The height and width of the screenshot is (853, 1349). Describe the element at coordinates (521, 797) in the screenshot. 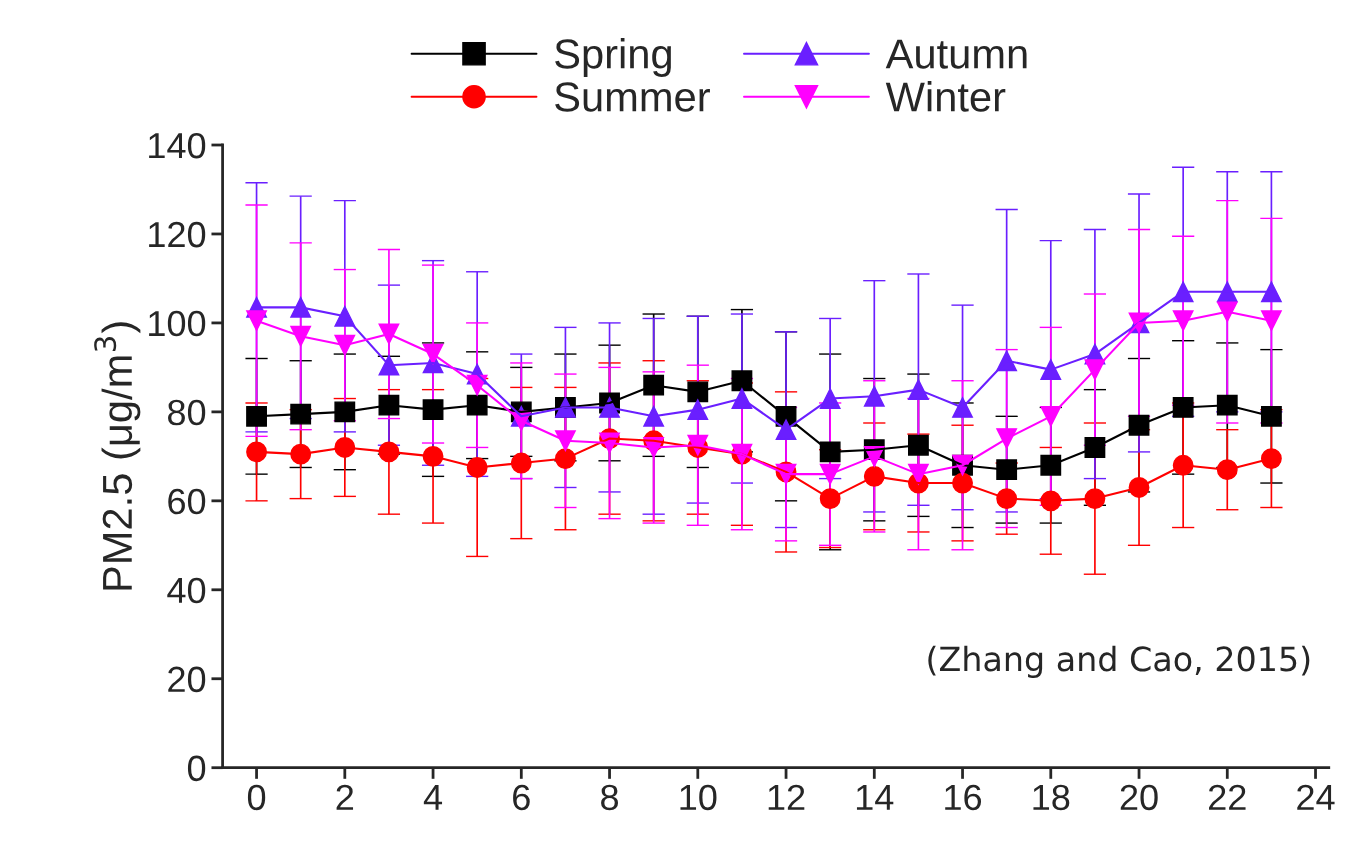

I see `x-tick-label: 6` at that location.